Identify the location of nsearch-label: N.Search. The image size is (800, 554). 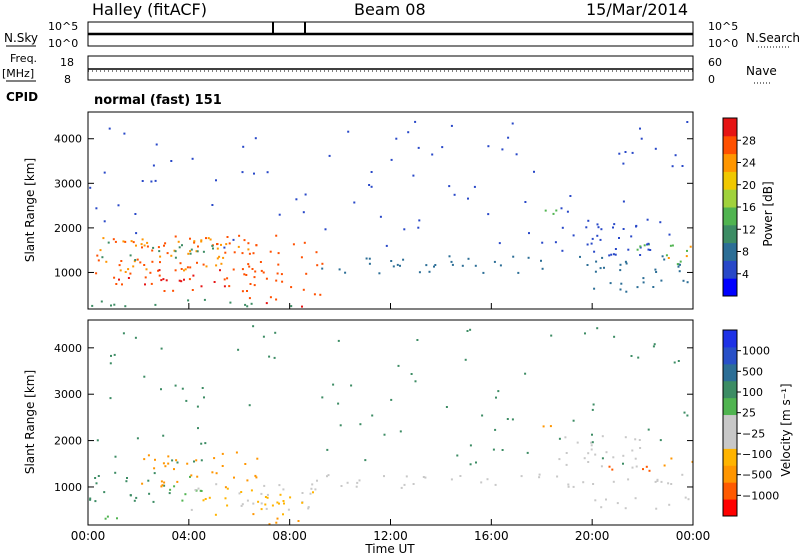
(773, 38).